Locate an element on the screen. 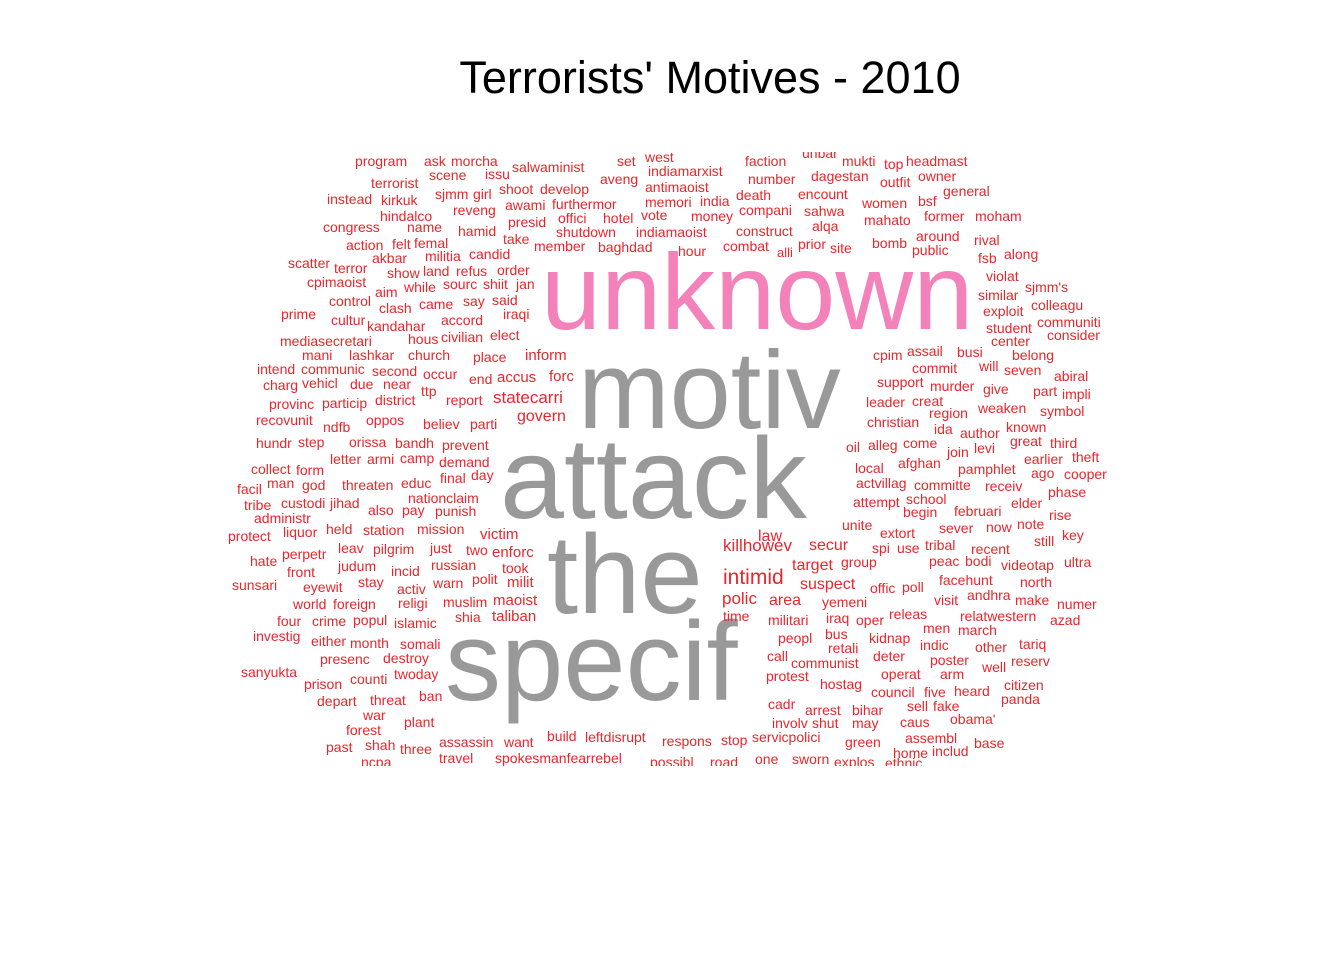  cloud-word: outfit is located at coordinates (895, 182).